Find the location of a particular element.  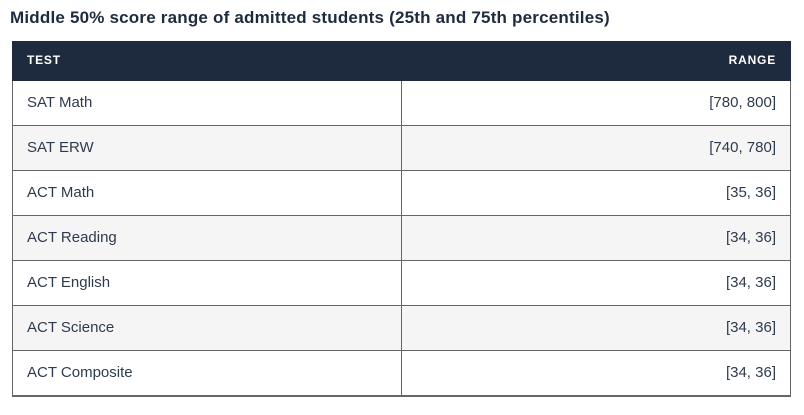

range-cell: [740, 780] is located at coordinates (596, 148).